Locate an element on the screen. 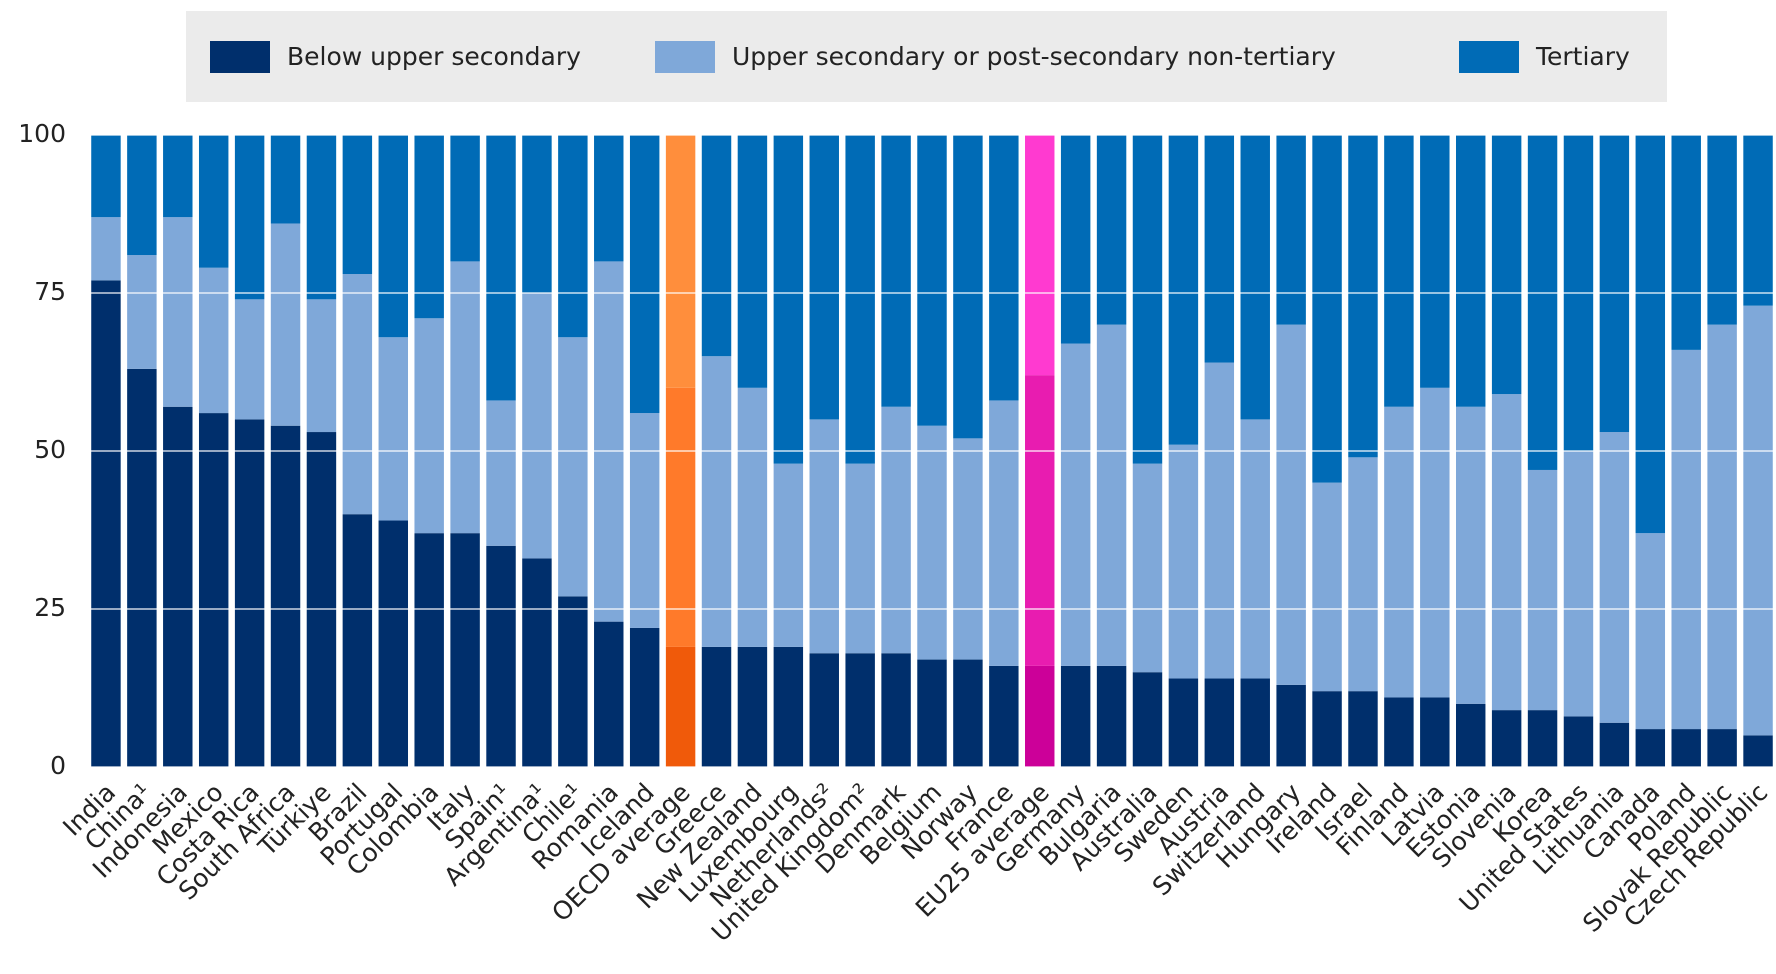 Image resolution: width=1776 pixels, height=974 pixels. y-tick-label: 0 is located at coordinates (58, 765).